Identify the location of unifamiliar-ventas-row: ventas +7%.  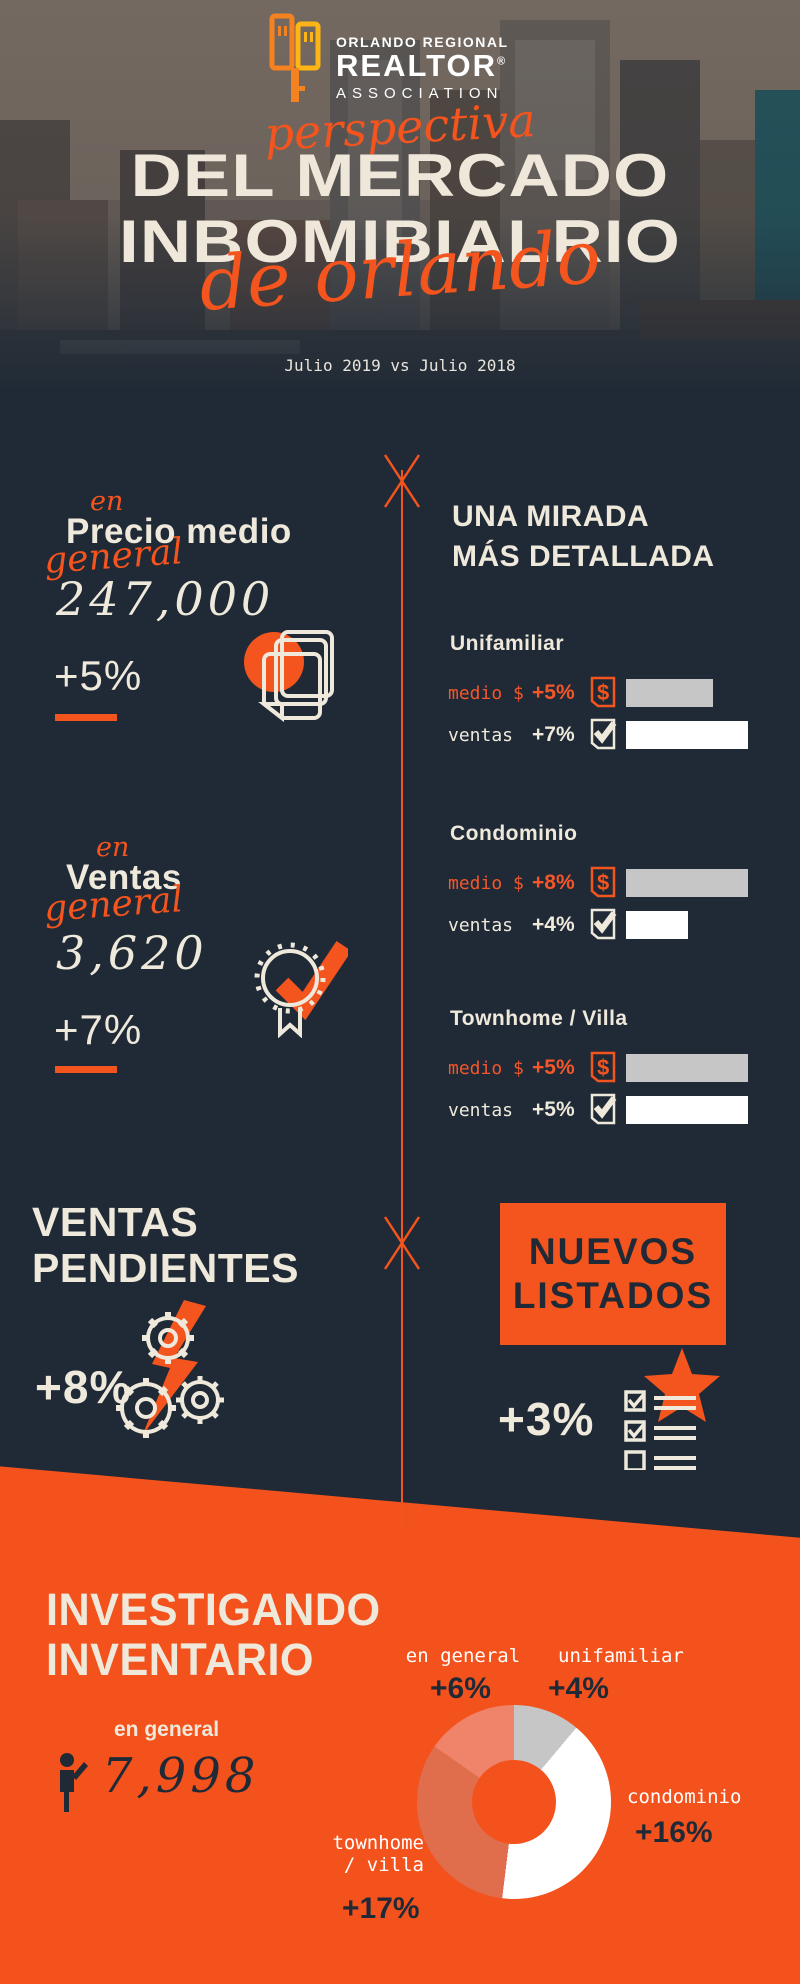
(598, 735).